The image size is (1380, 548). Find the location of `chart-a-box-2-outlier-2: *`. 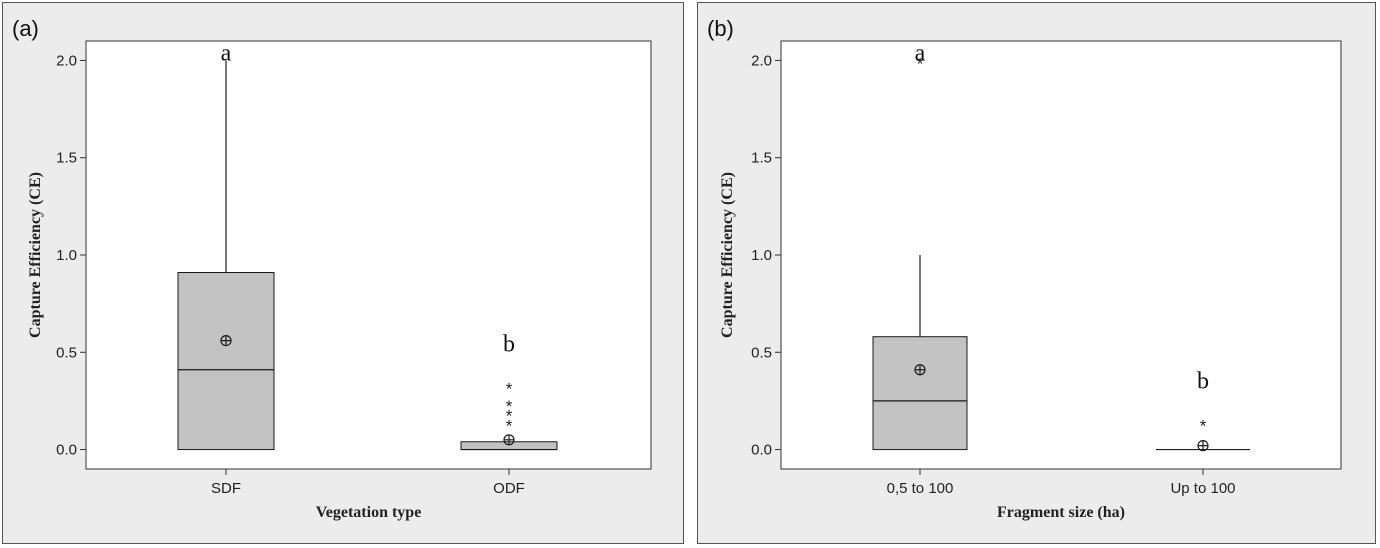

chart-a-box-2-outlier-2: * is located at coordinates (509, 406).